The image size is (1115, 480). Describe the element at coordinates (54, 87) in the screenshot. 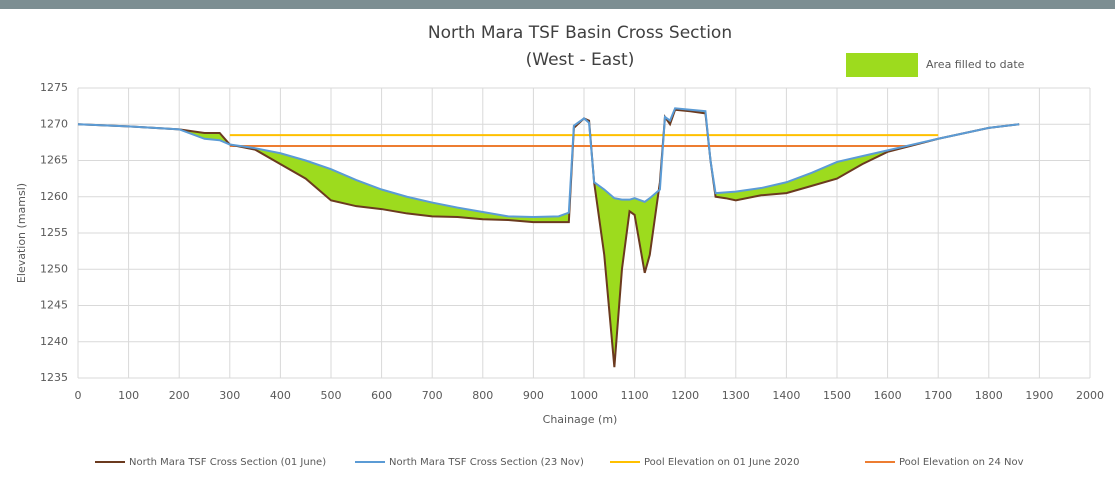

I see `y-tick-label: 1275` at that location.